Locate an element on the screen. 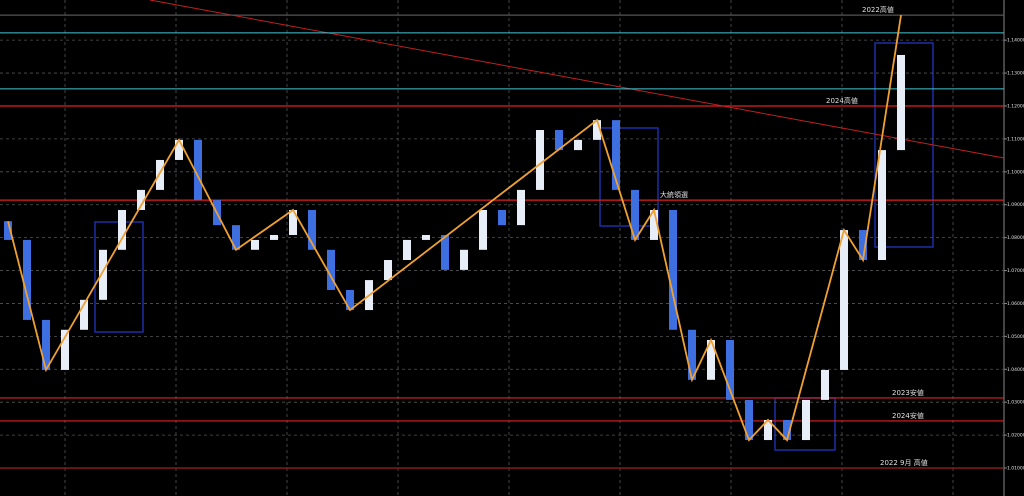 This screenshot has height=496, width=1024. y-tick-label: 1.04000 is located at coordinates (1015, 370).